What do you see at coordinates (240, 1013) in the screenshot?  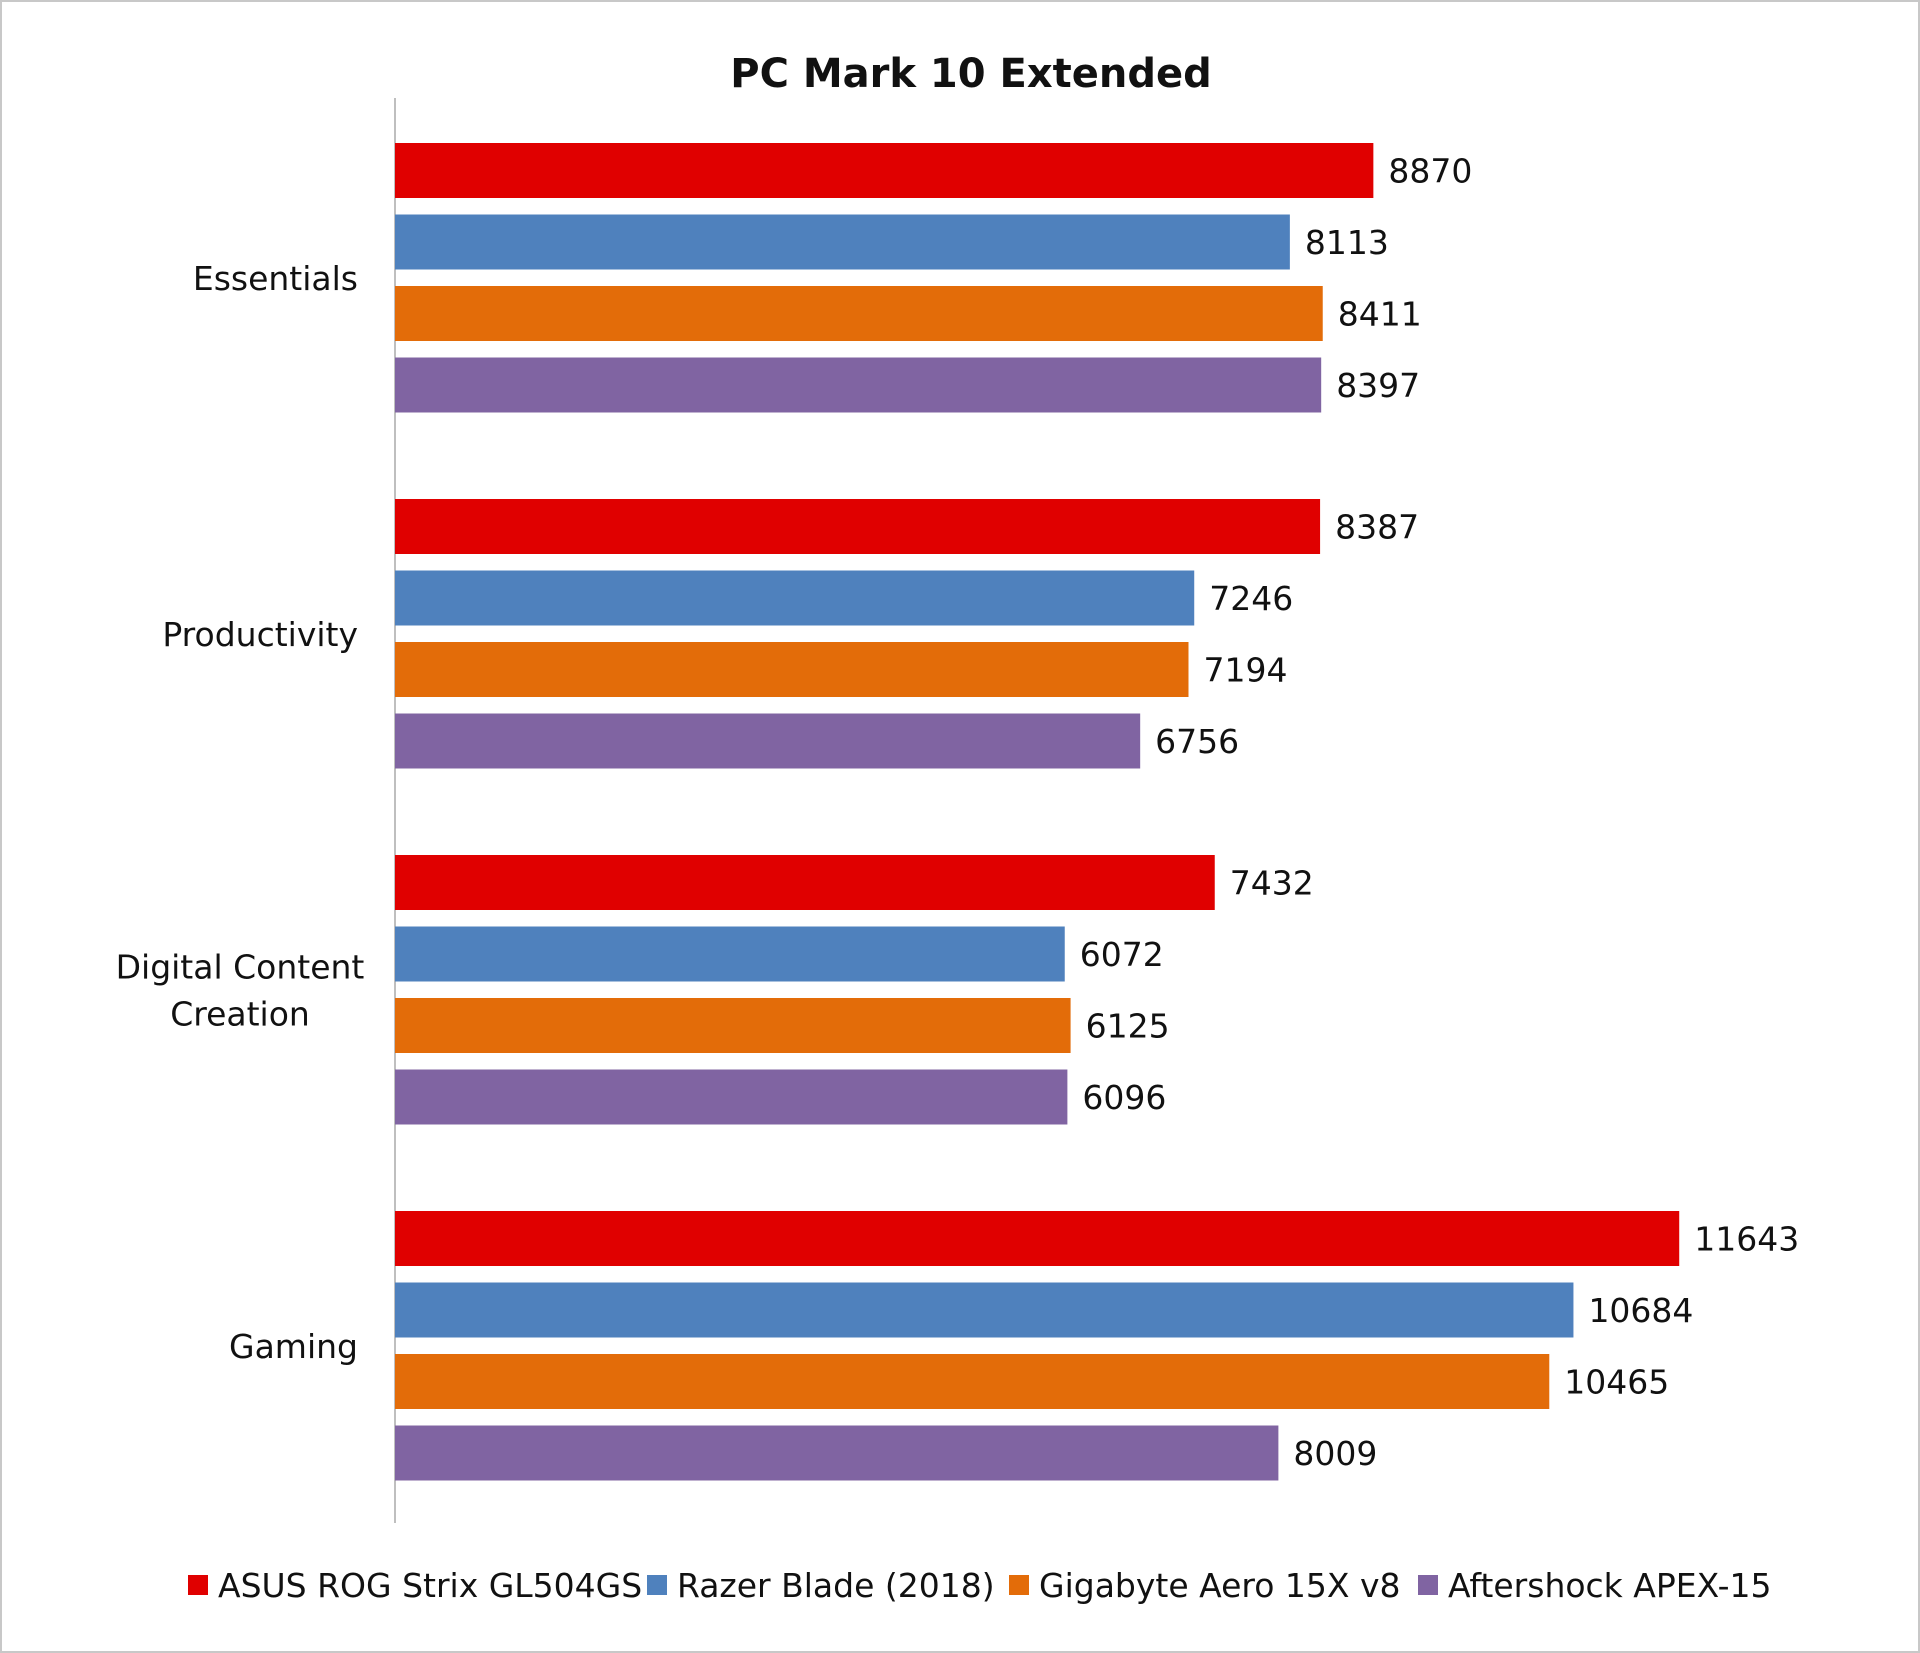 I see `category-label: Creation` at bounding box center [240, 1013].